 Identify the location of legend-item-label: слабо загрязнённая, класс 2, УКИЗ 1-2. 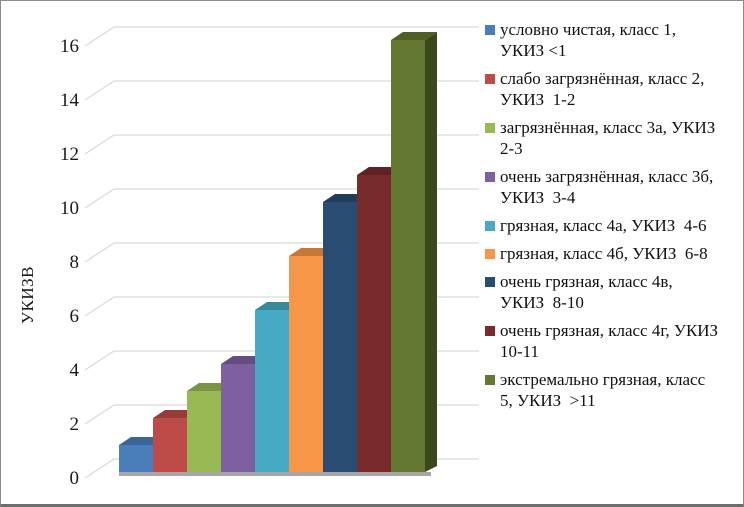
(604, 89).